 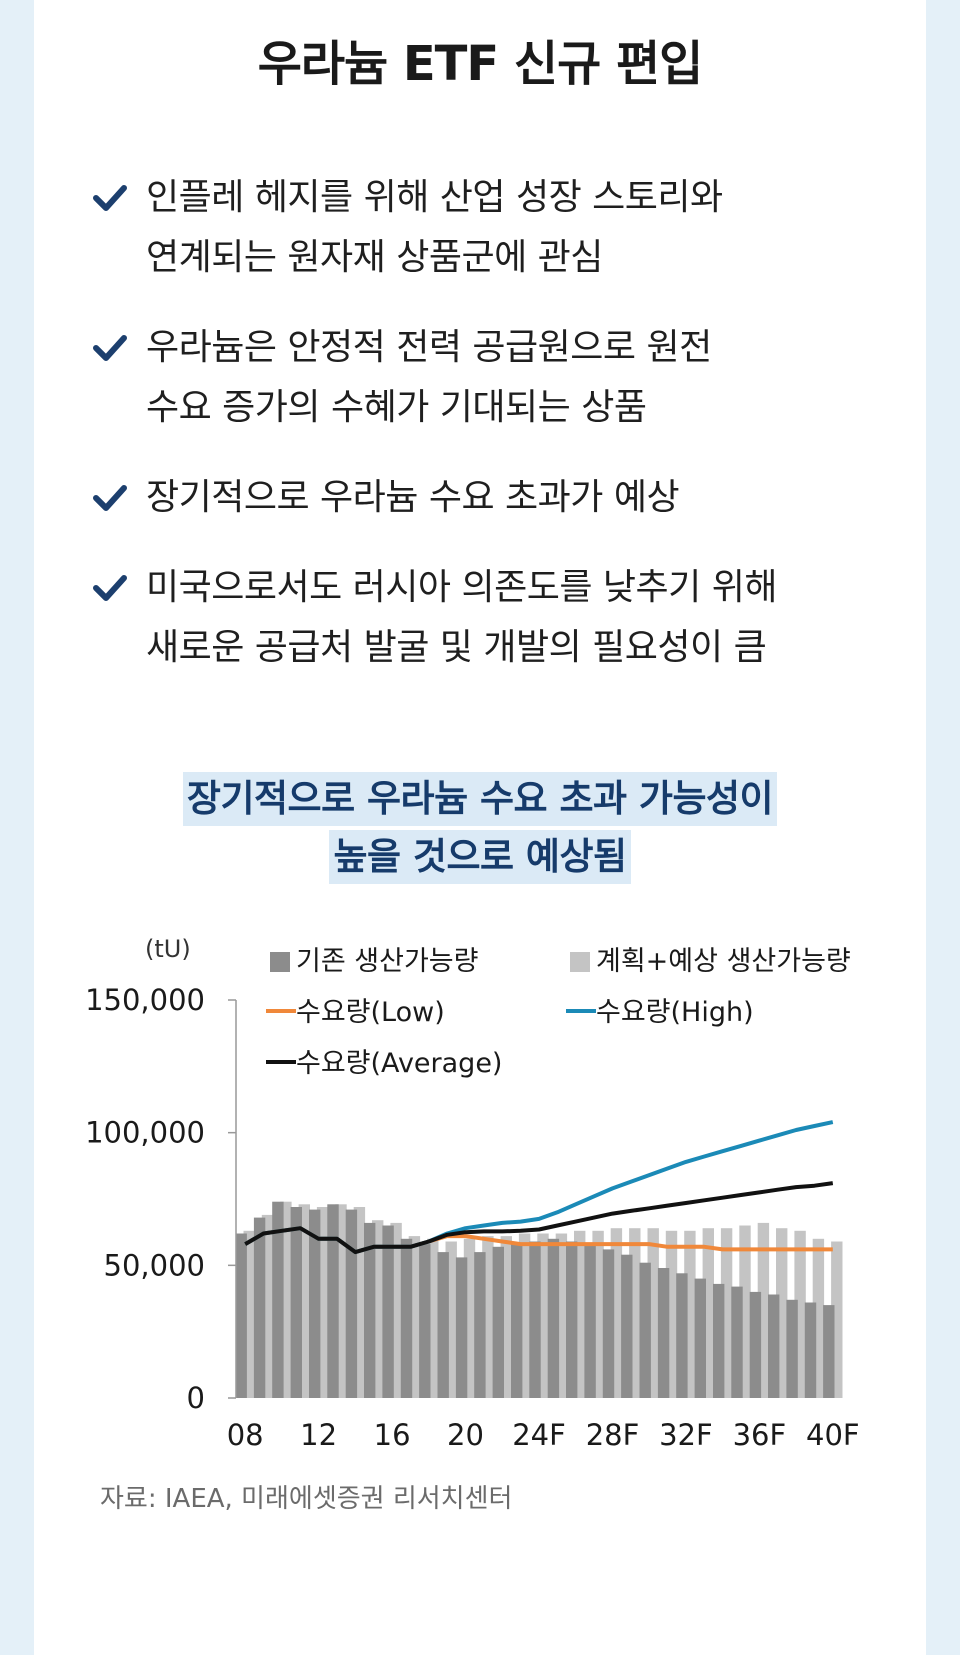 What do you see at coordinates (318, 1435) in the screenshot?
I see `x-tick-label: 12` at bounding box center [318, 1435].